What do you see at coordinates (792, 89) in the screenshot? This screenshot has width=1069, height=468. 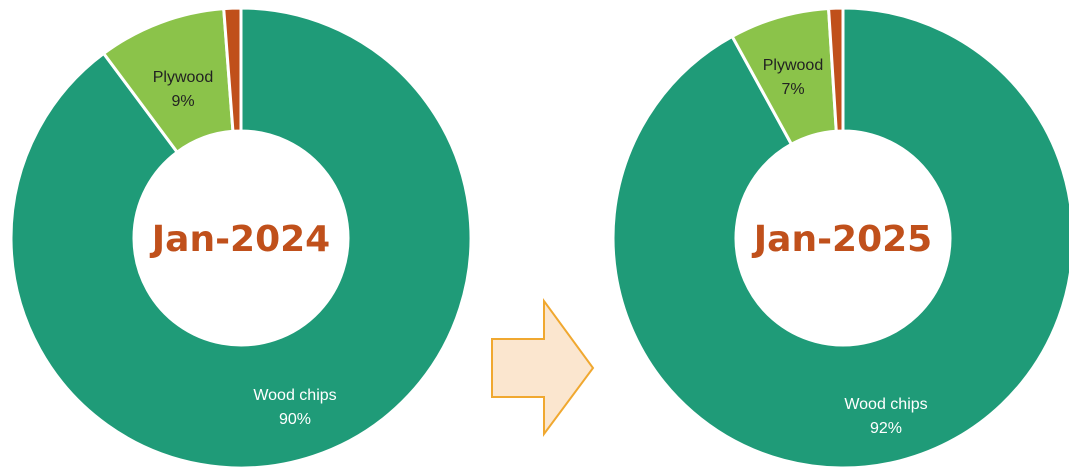 I see `slice-percent-label: 7%` at bounding box center [792, 89].